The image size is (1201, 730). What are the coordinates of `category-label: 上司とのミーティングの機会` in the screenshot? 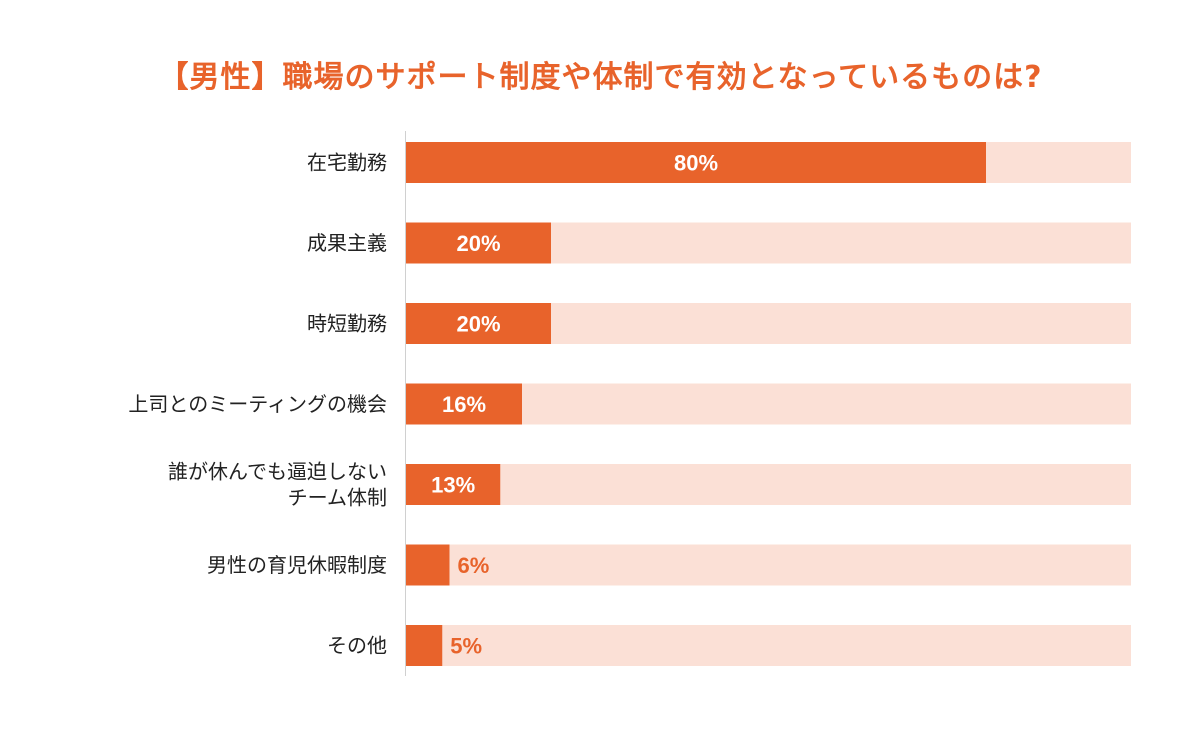 It's located at (257, 404).